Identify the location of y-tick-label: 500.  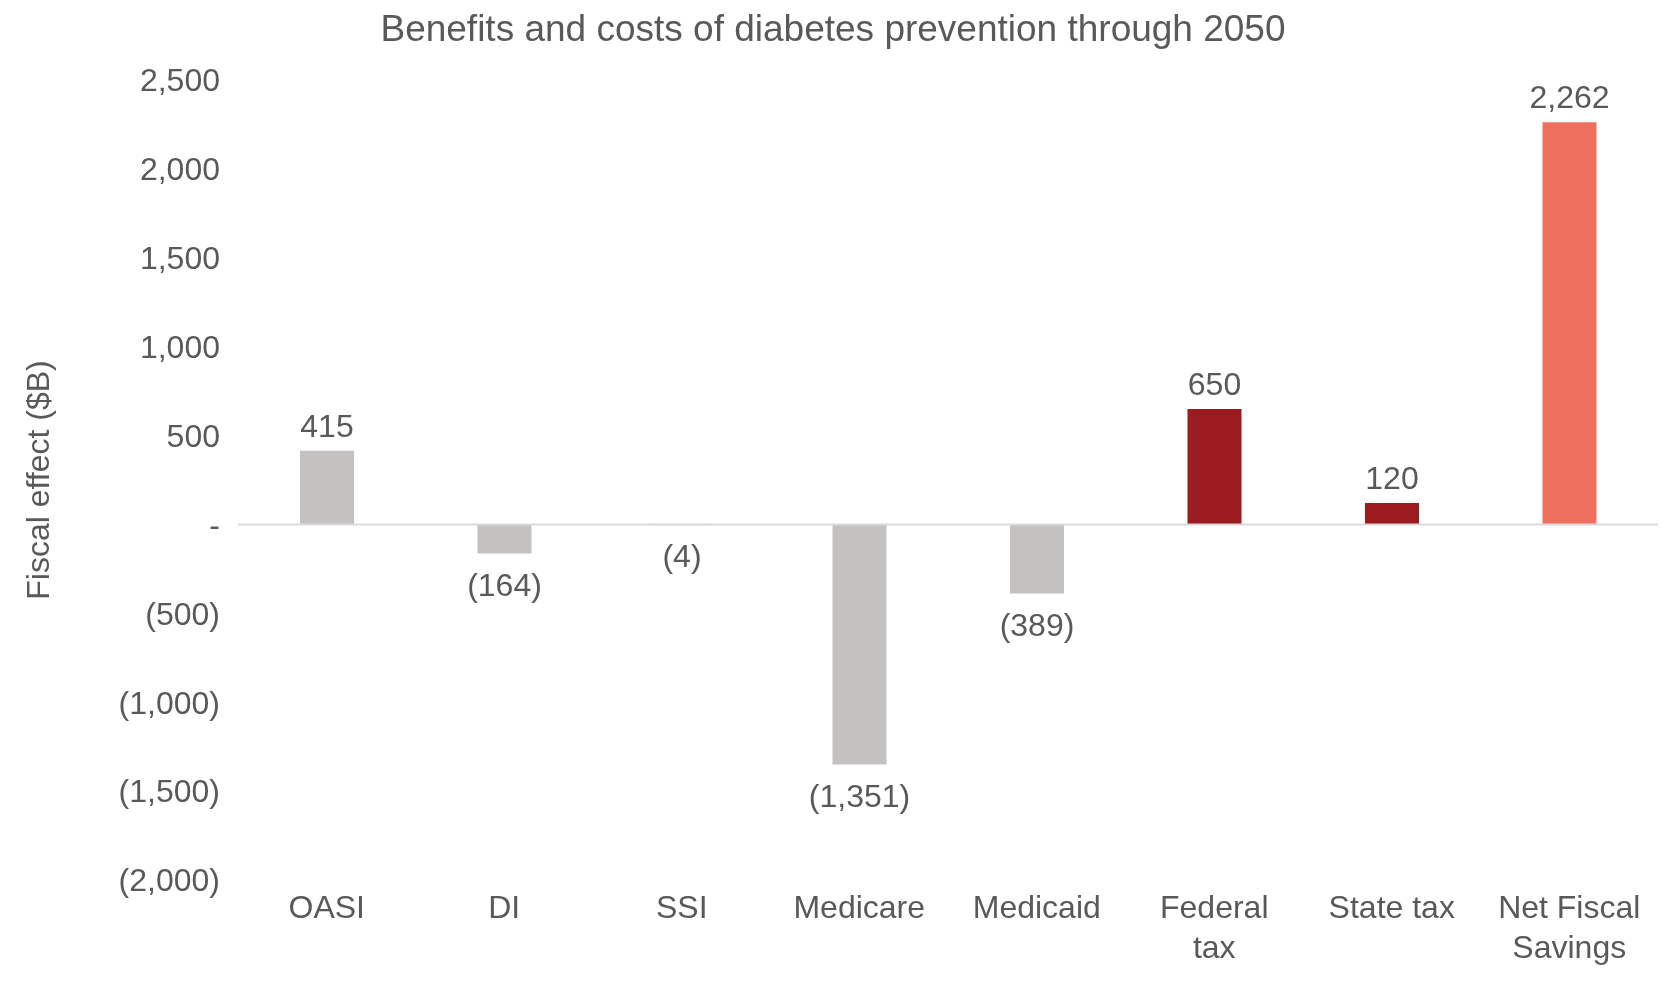
(193, 435).